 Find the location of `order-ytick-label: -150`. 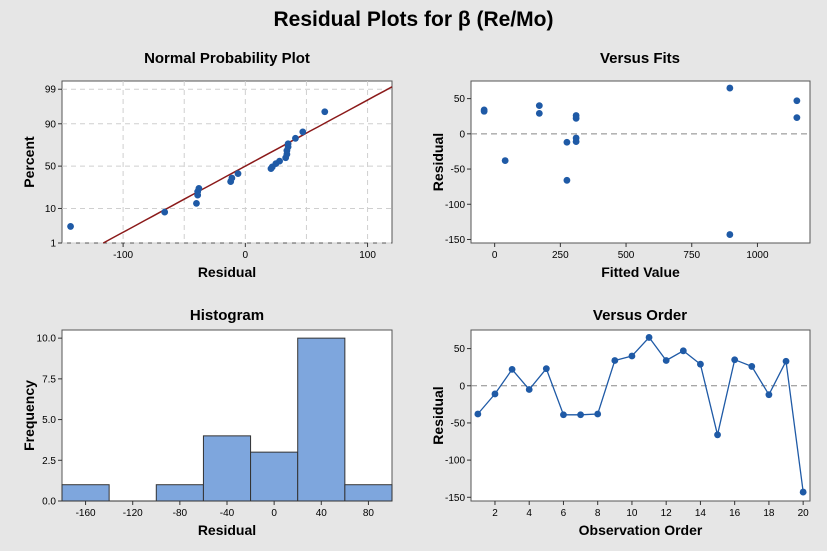

order-ytick-label: -150 is located at coordinates (455, 498).